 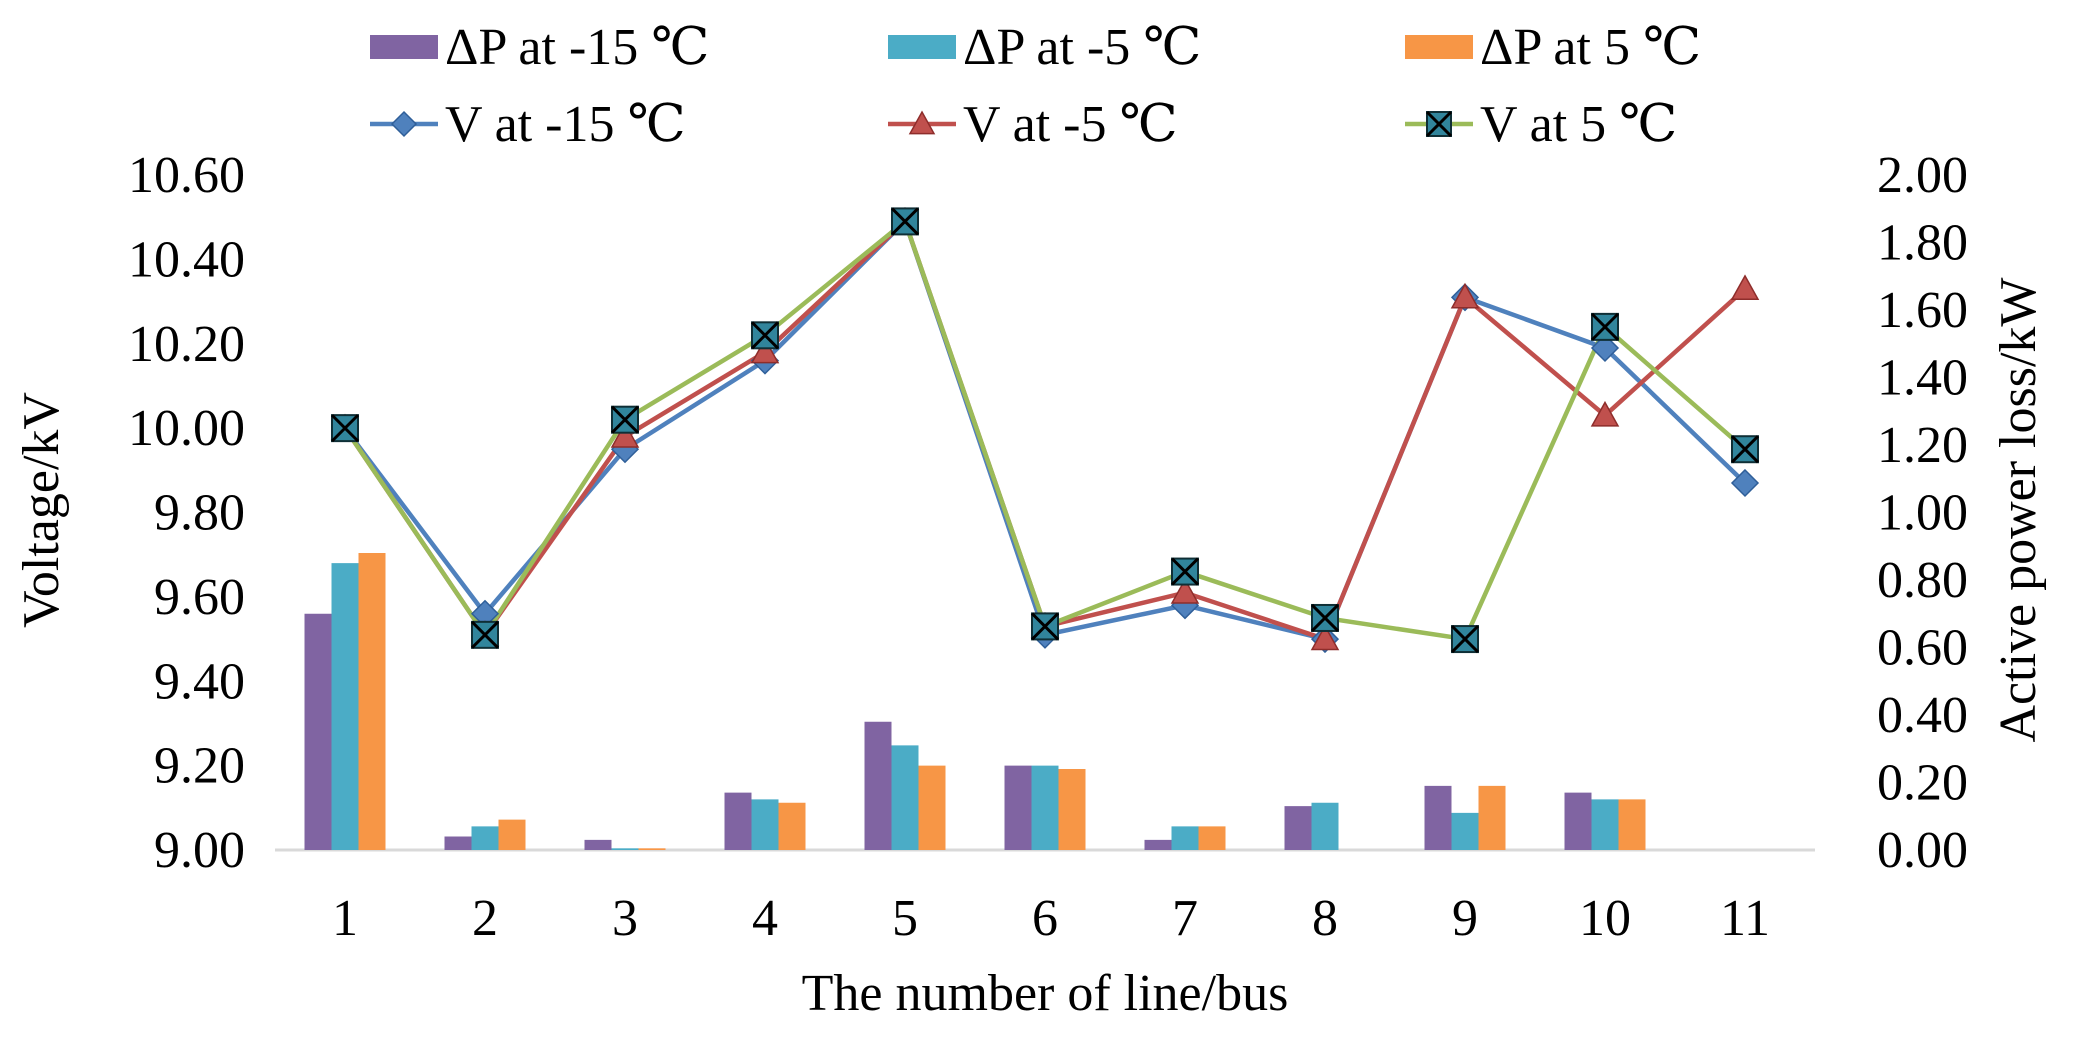 I want to click on y-right-tick-label: 1.40, so click(x=1922, y=378).